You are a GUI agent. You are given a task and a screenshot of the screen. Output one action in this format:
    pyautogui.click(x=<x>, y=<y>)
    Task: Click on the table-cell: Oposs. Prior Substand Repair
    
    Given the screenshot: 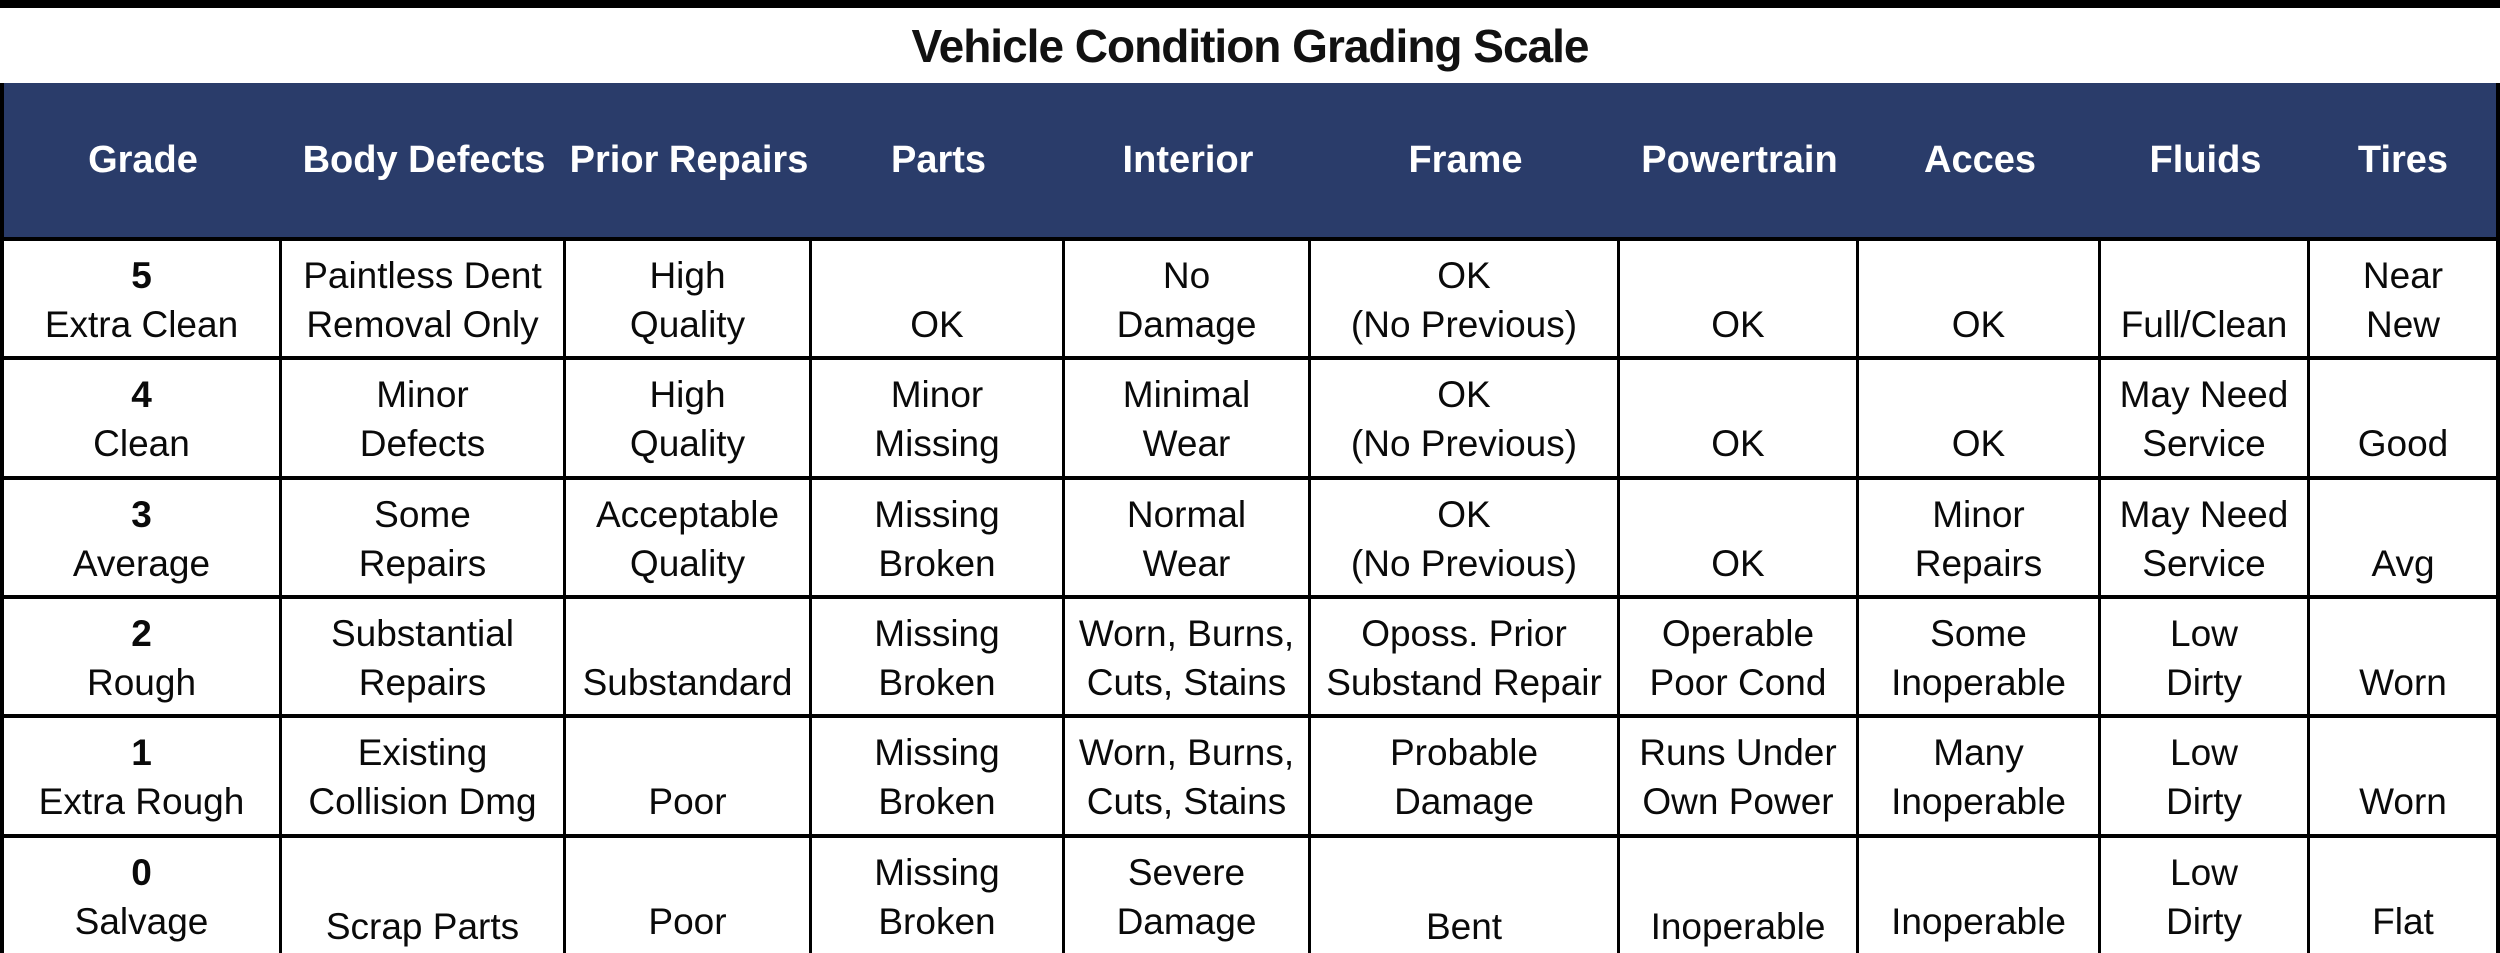 What is the action you would take?
    pyautogui.click(x=1465, y=654)
    